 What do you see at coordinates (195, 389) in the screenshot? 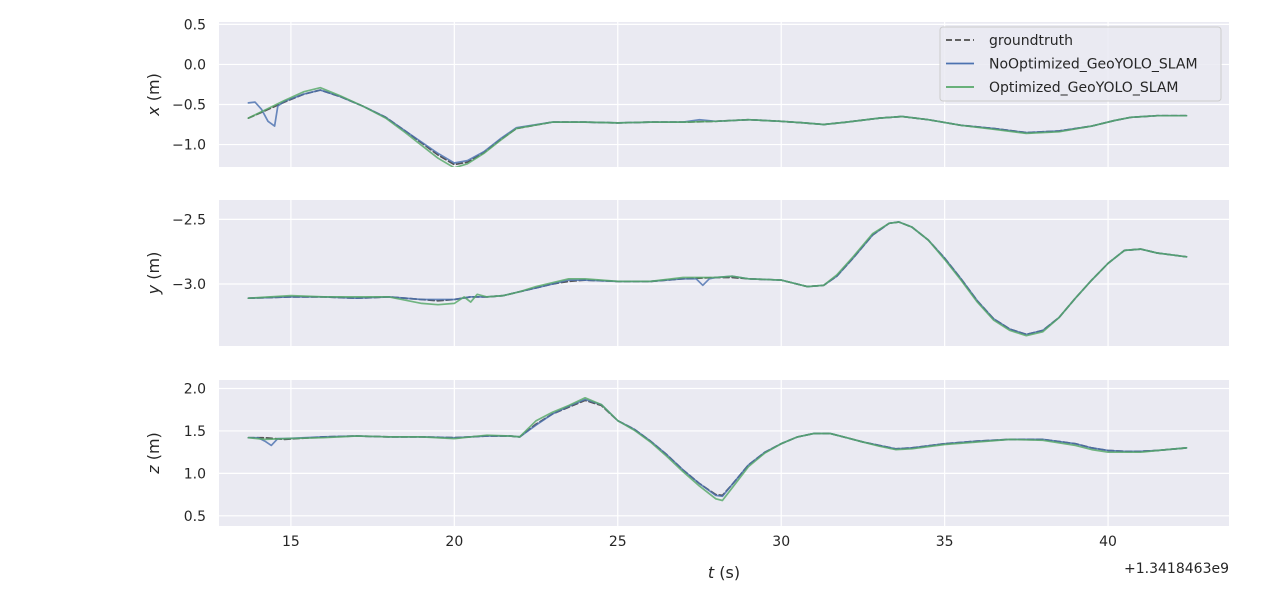
I see `y-tick-label: 2.0` at bounding box center [195, 389].